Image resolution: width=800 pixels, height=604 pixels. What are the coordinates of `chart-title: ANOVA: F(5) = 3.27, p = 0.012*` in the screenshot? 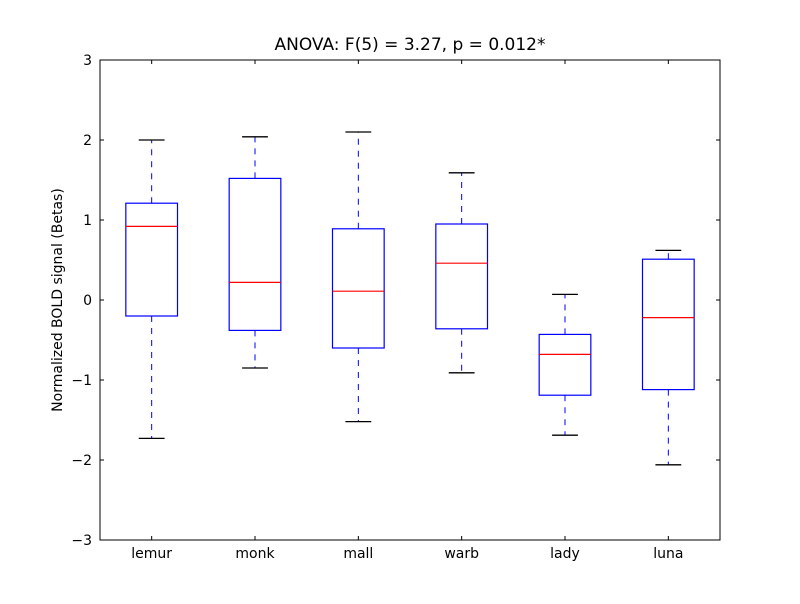 It's located at (409, 45).